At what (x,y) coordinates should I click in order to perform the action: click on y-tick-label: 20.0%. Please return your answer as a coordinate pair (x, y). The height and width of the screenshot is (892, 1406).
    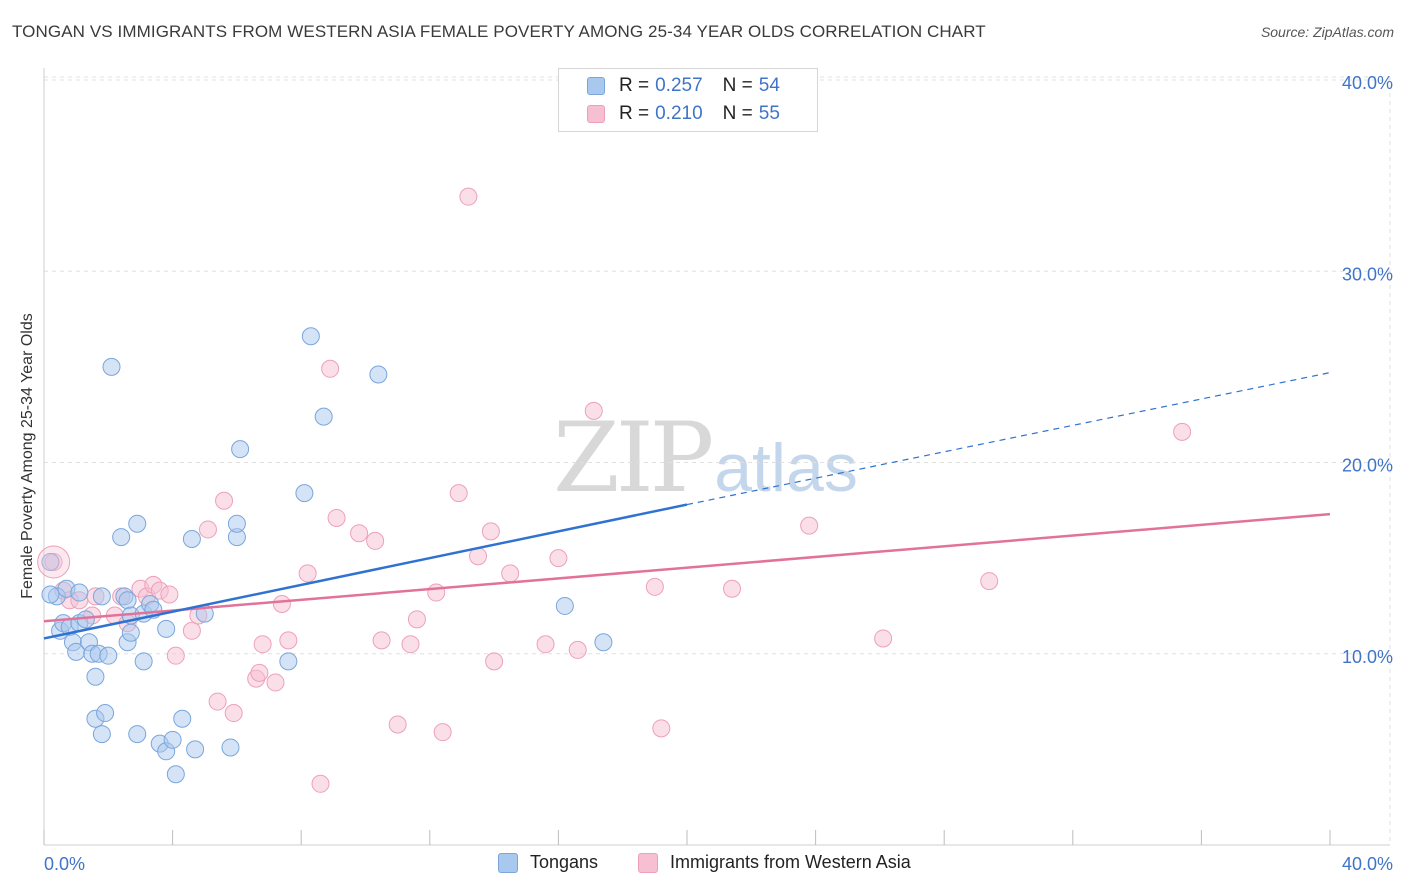
    Looking at the image, I should click on (1367, 466).